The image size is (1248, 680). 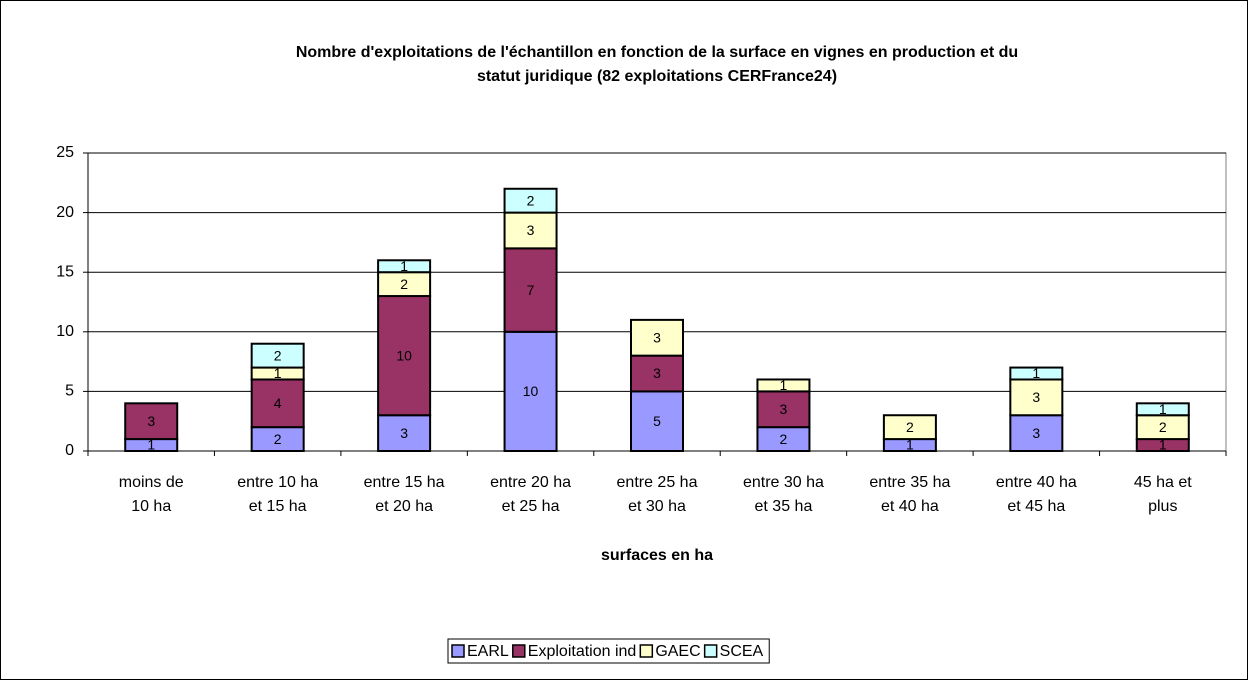 I want to click on y-tick-label: 15, so click(x=65, y=271).